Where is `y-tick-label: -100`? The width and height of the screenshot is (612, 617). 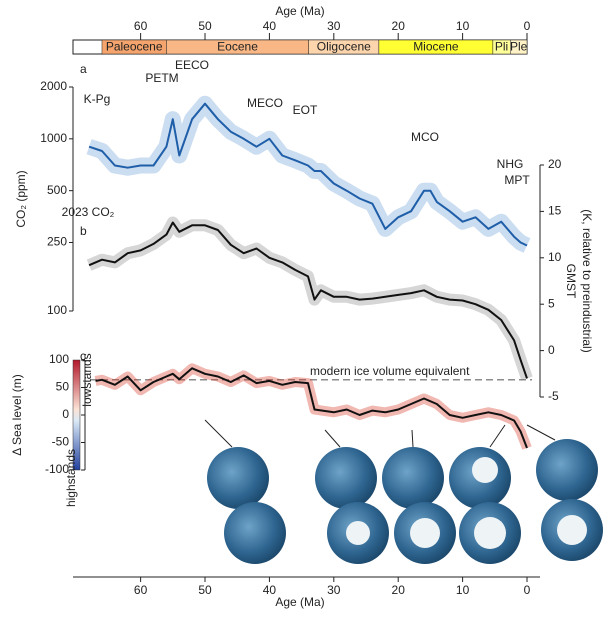
y-tick-label: -100 is located at coordinates (57, 469).